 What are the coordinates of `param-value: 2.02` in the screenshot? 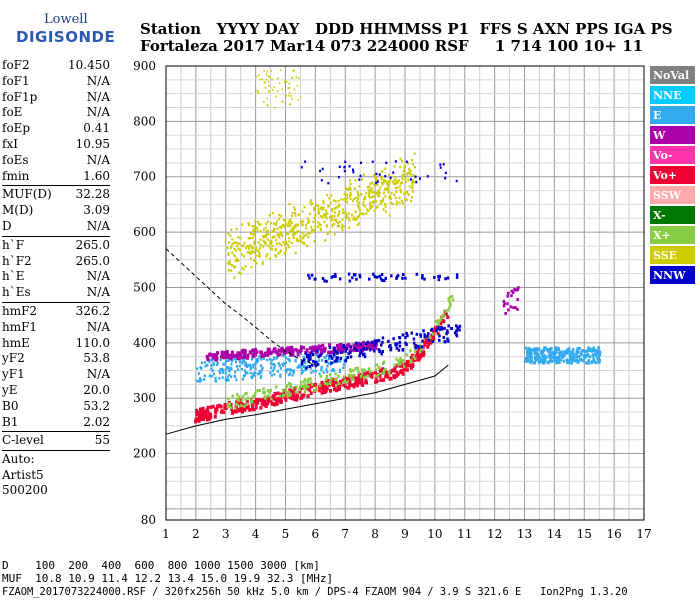 It's located at (96, 421).